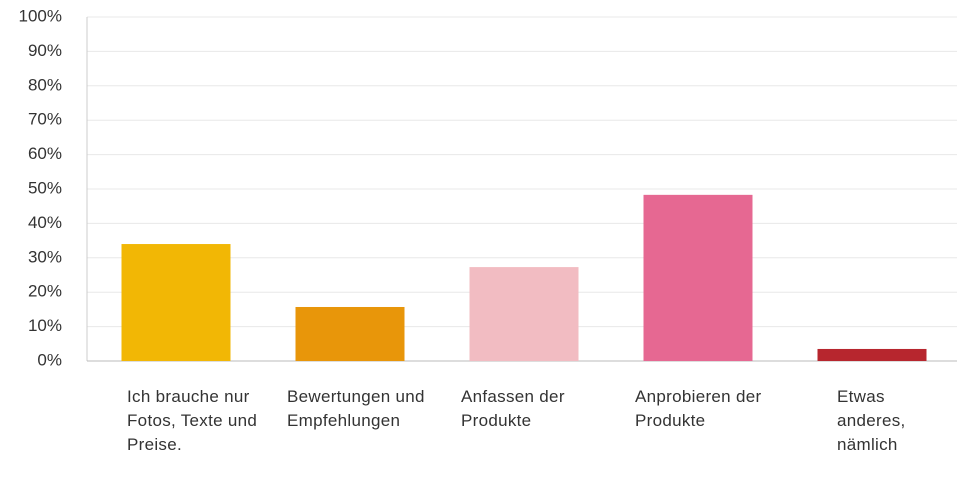 This screenshot has width=963, height=493. I want to click on x-tick-label: Ich brauche nur Fotos, Texte und Preise., so click(192, 420).